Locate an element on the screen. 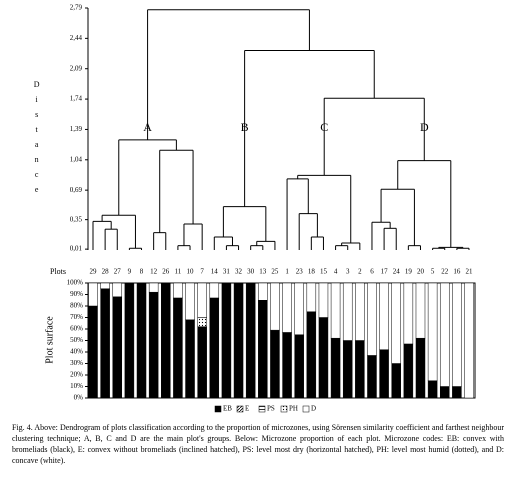  y-tick-label: 20% is located at coordinates (76, 375).